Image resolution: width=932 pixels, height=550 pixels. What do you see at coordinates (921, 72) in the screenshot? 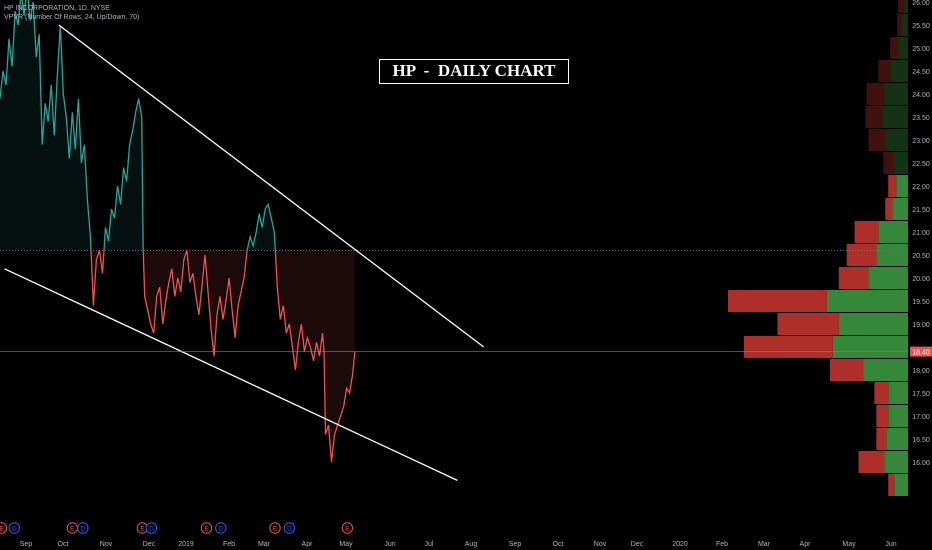
I see `y-tick-label: 24.50` at bounding box center [921, 72].